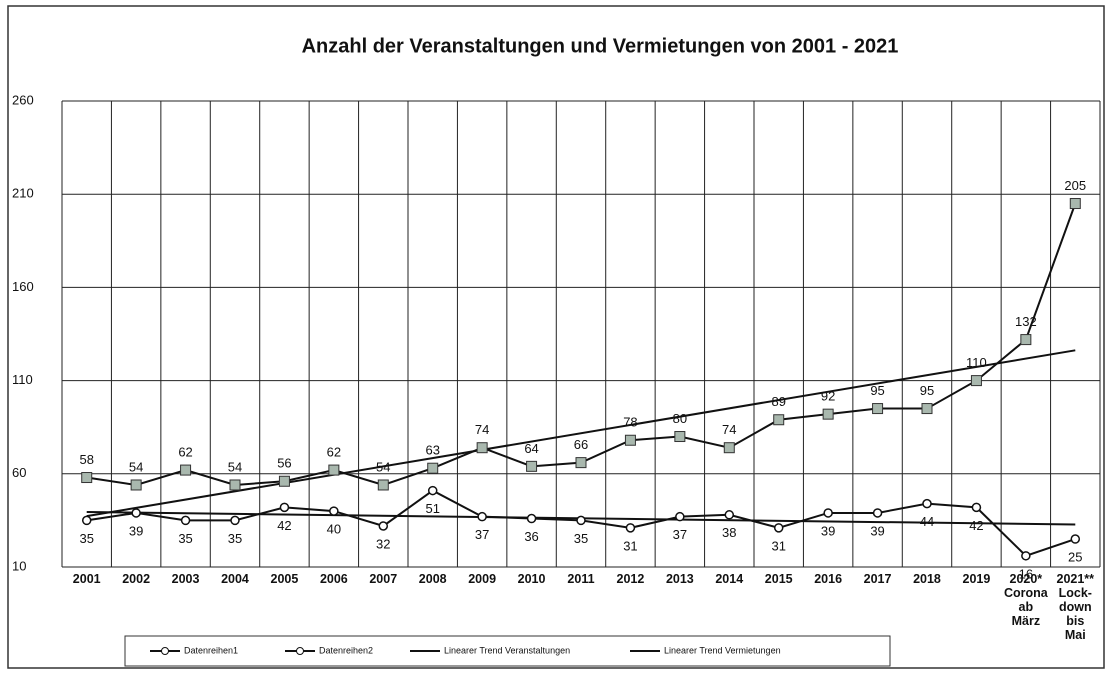  I want to click on x-tick-label: 2007, so click(383, 579).